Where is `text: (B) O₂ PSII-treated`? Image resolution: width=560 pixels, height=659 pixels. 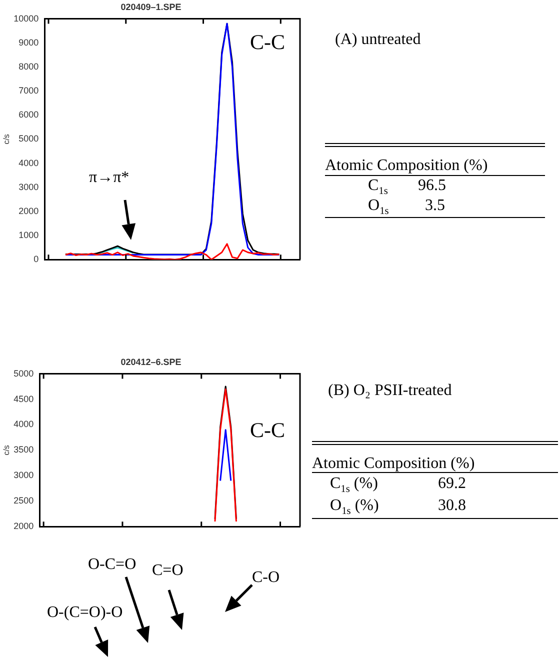
text: (B) O₂ PSII-treated is located at coordinates (390, 390).